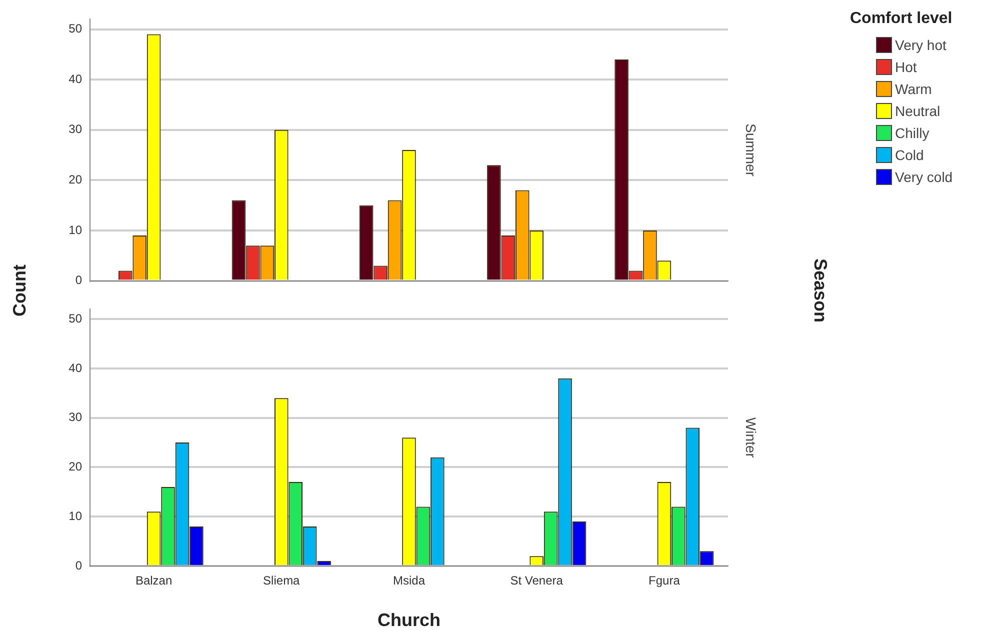  I want to click on x-tick-label: Msida, so click(409, 581).